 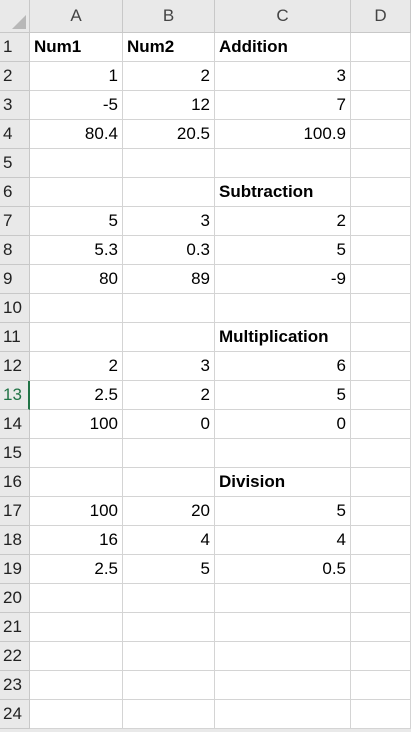 I want to click on row-header-1: 1, so click(x=15, y=47).